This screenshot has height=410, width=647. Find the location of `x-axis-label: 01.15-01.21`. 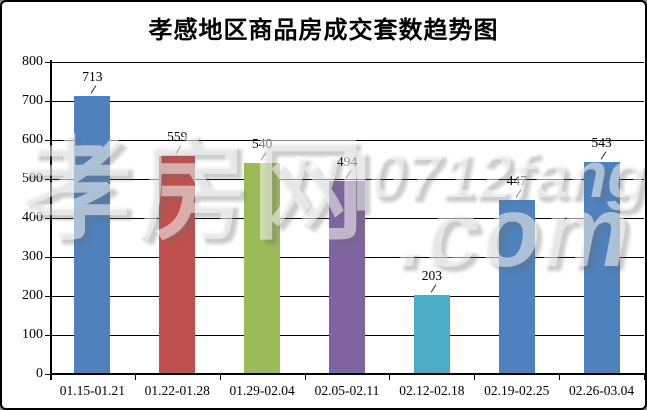

x-axis-label: 01.15-01.21 is located at coordinates (92, 390).